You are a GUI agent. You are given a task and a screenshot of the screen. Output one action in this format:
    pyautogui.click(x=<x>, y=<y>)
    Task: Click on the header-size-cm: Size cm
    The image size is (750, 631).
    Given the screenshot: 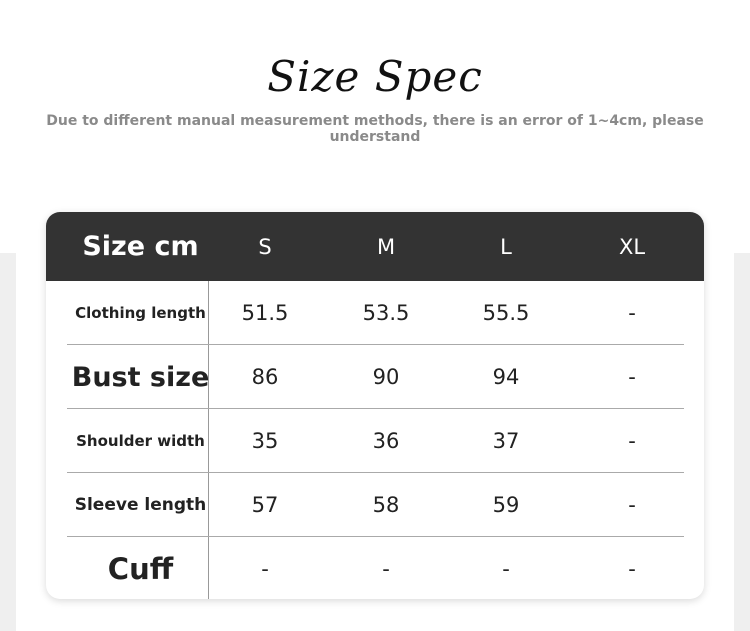 What is the action you would take?
    pyautogui.click(x=140, y=246)
    